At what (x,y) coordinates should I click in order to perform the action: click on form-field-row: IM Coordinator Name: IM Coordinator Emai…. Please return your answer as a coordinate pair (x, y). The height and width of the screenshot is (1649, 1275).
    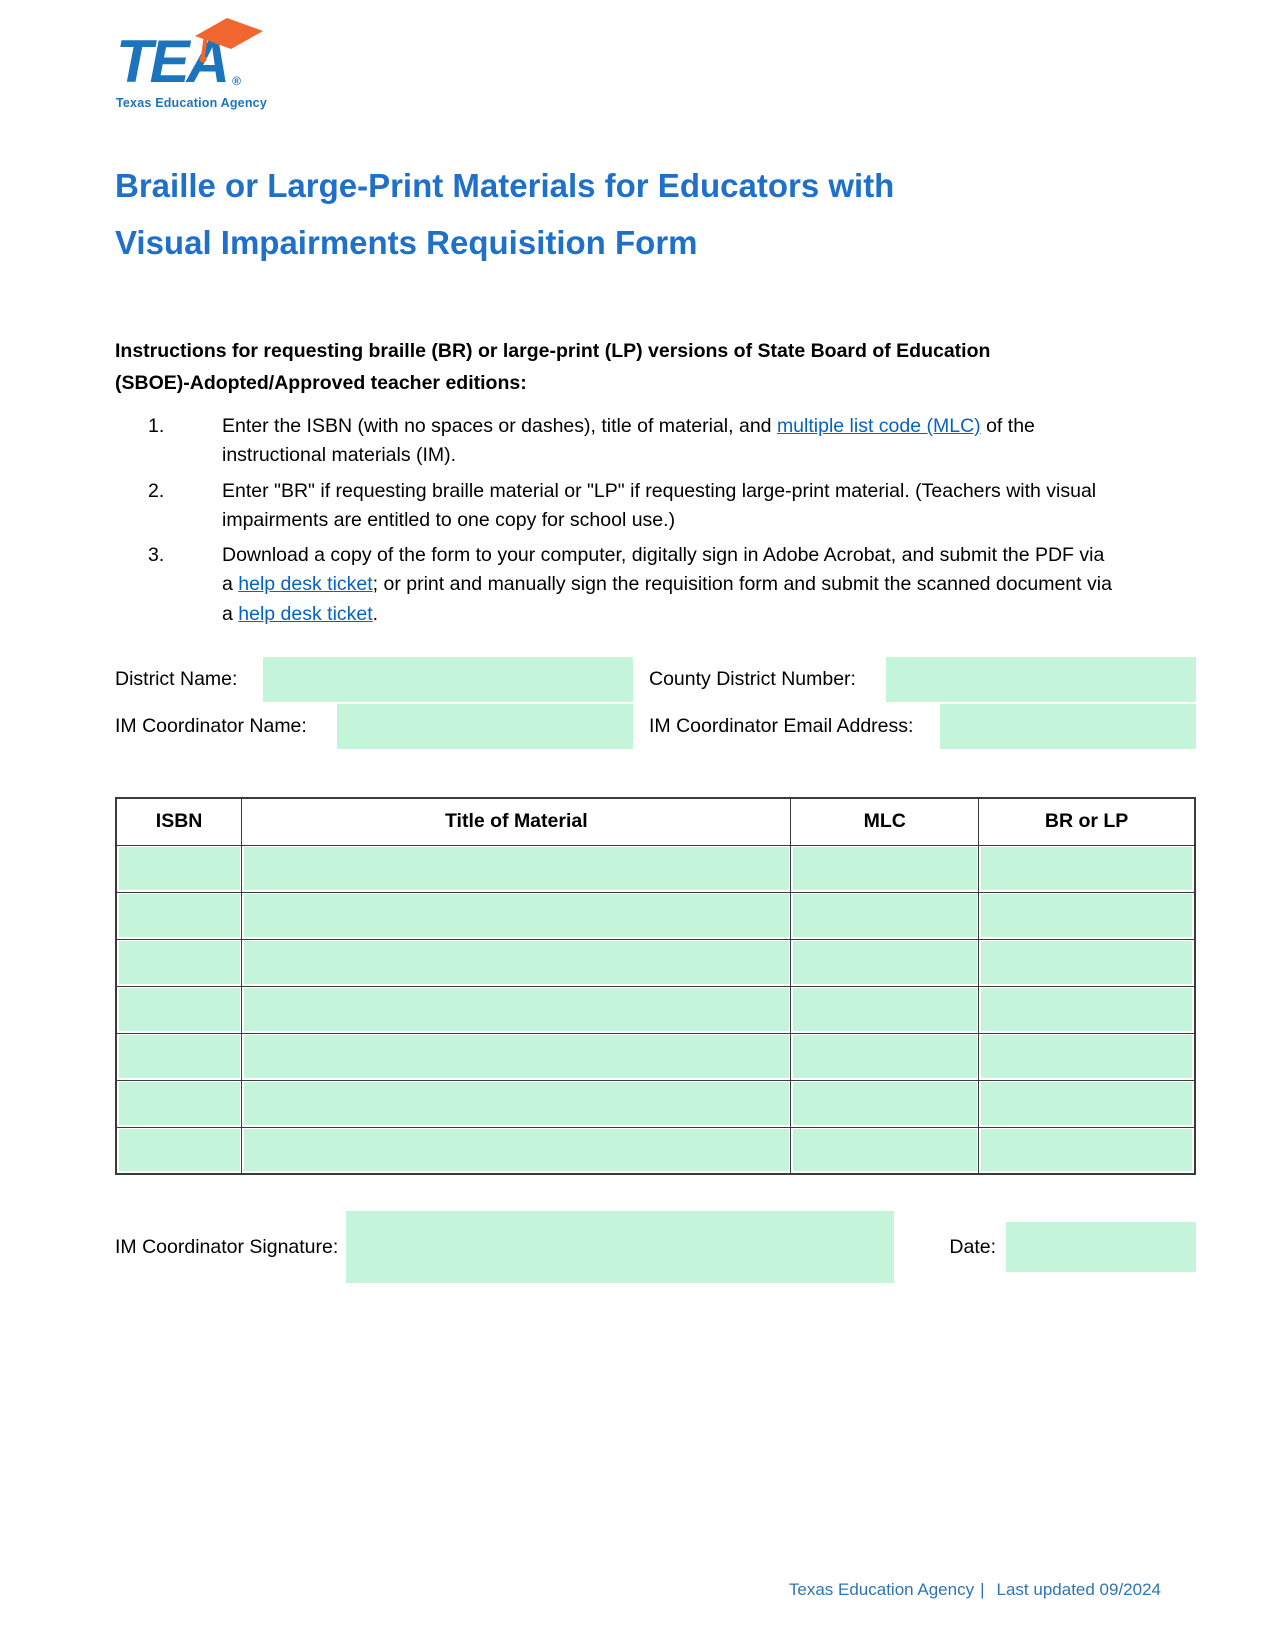
    Looking at the image, I should click on (655, 726).